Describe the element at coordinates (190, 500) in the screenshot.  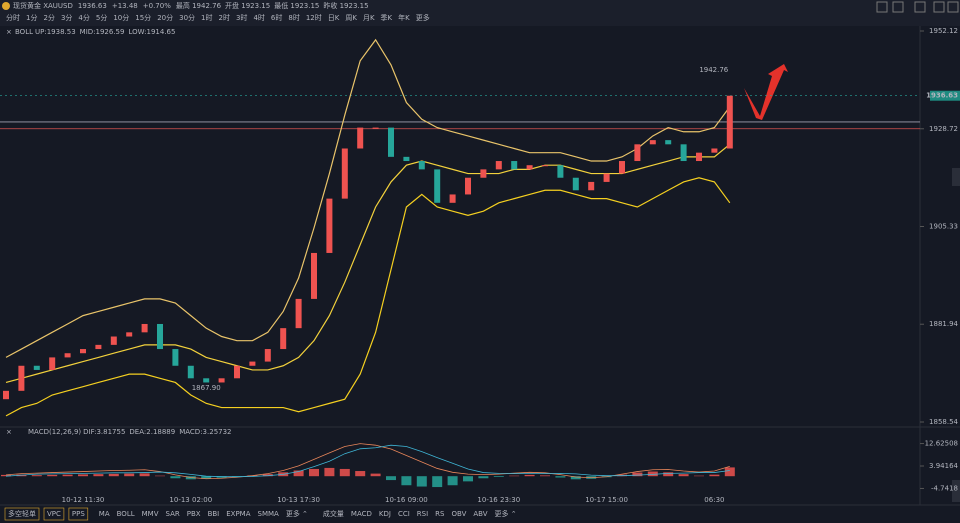
I see `x-tick-label: 10-13 02:00` at that location.